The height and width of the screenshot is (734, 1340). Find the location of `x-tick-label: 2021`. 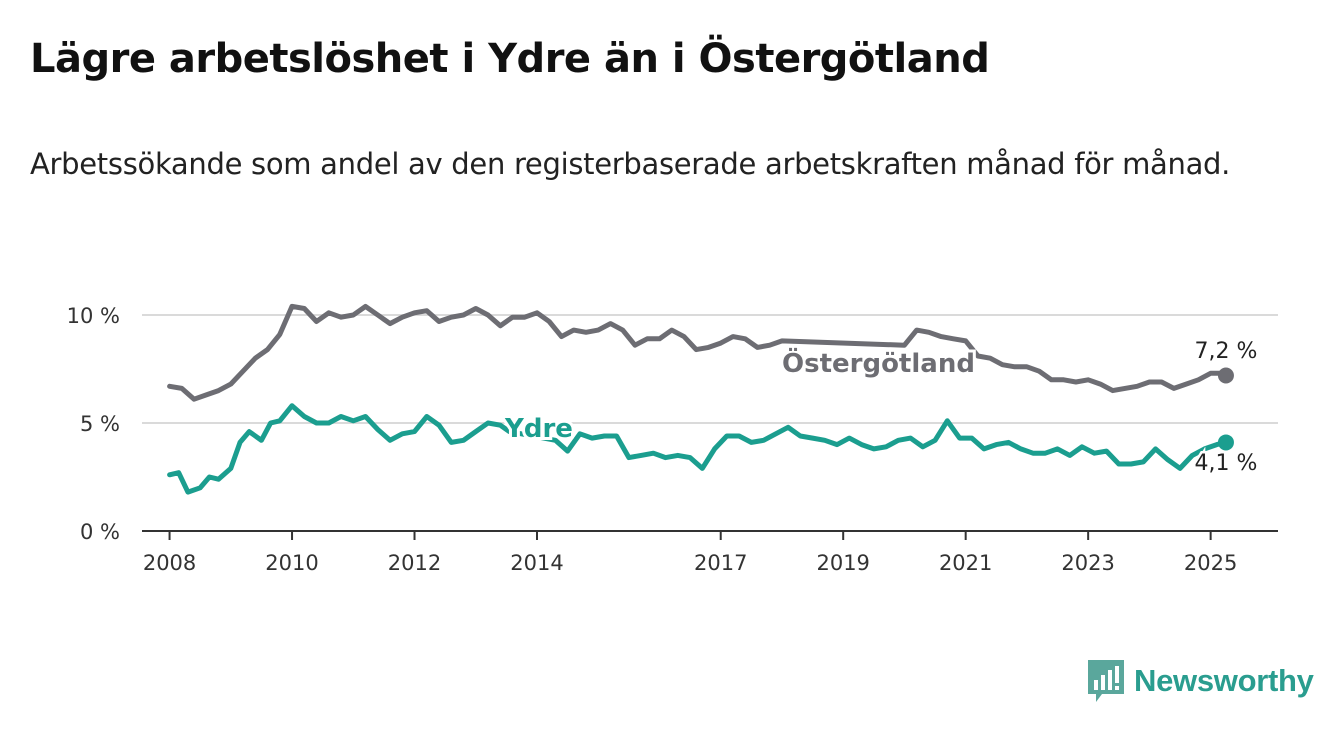

x-tick-label: 2021 is located at coordinates (965, 563).